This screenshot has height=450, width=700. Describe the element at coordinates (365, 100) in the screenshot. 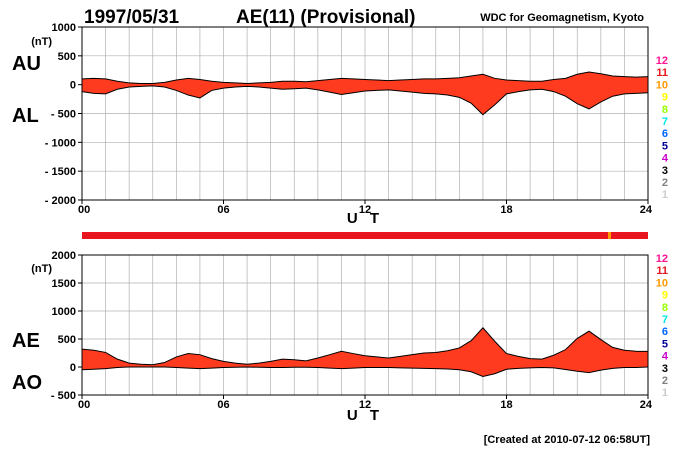

I see `al-area-line` at that location.